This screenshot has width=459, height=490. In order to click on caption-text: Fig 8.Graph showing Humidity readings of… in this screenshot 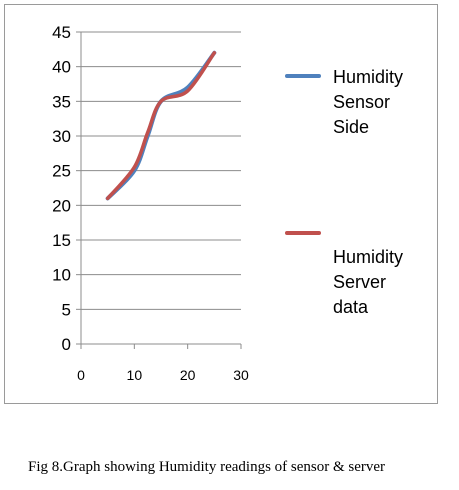, I will do `click(207, 467)`.